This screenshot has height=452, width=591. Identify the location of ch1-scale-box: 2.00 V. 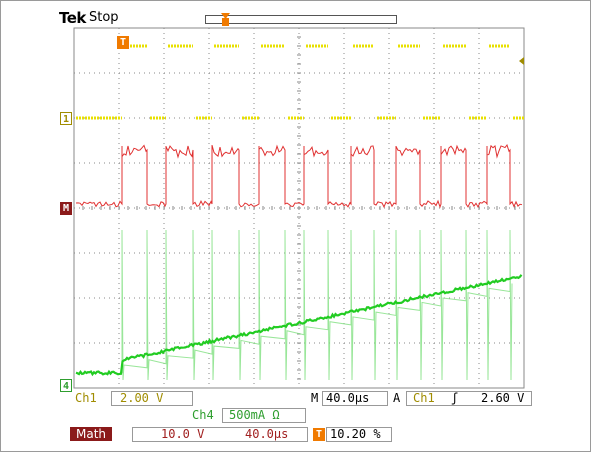
(152, 398).